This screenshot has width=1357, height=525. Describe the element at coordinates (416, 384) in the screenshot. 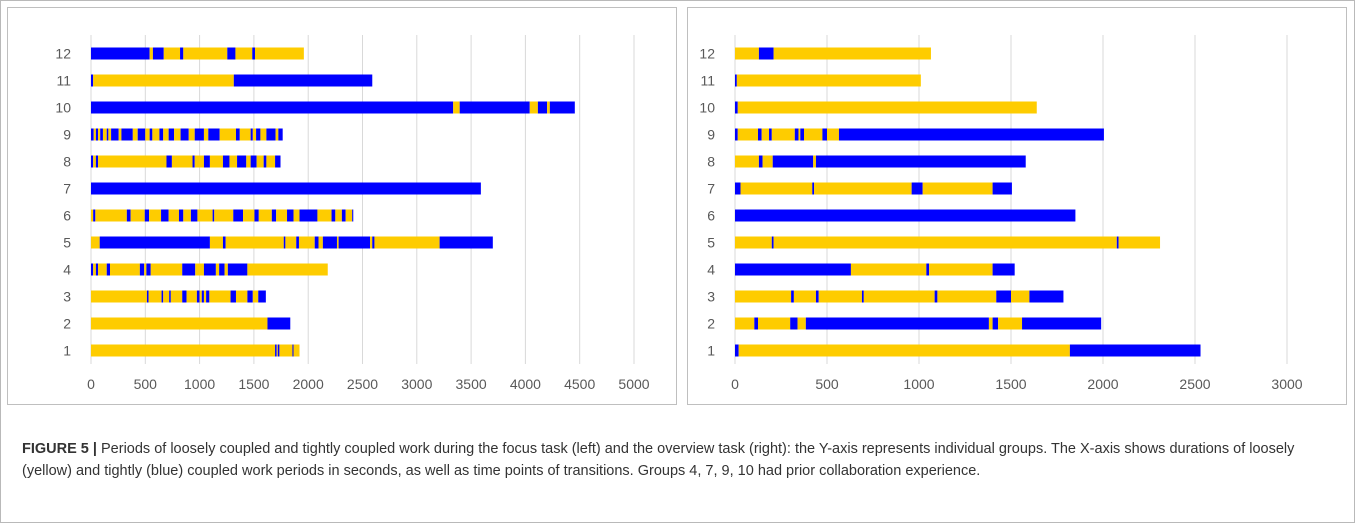

I see `x-tick-label: 3000` at that location.